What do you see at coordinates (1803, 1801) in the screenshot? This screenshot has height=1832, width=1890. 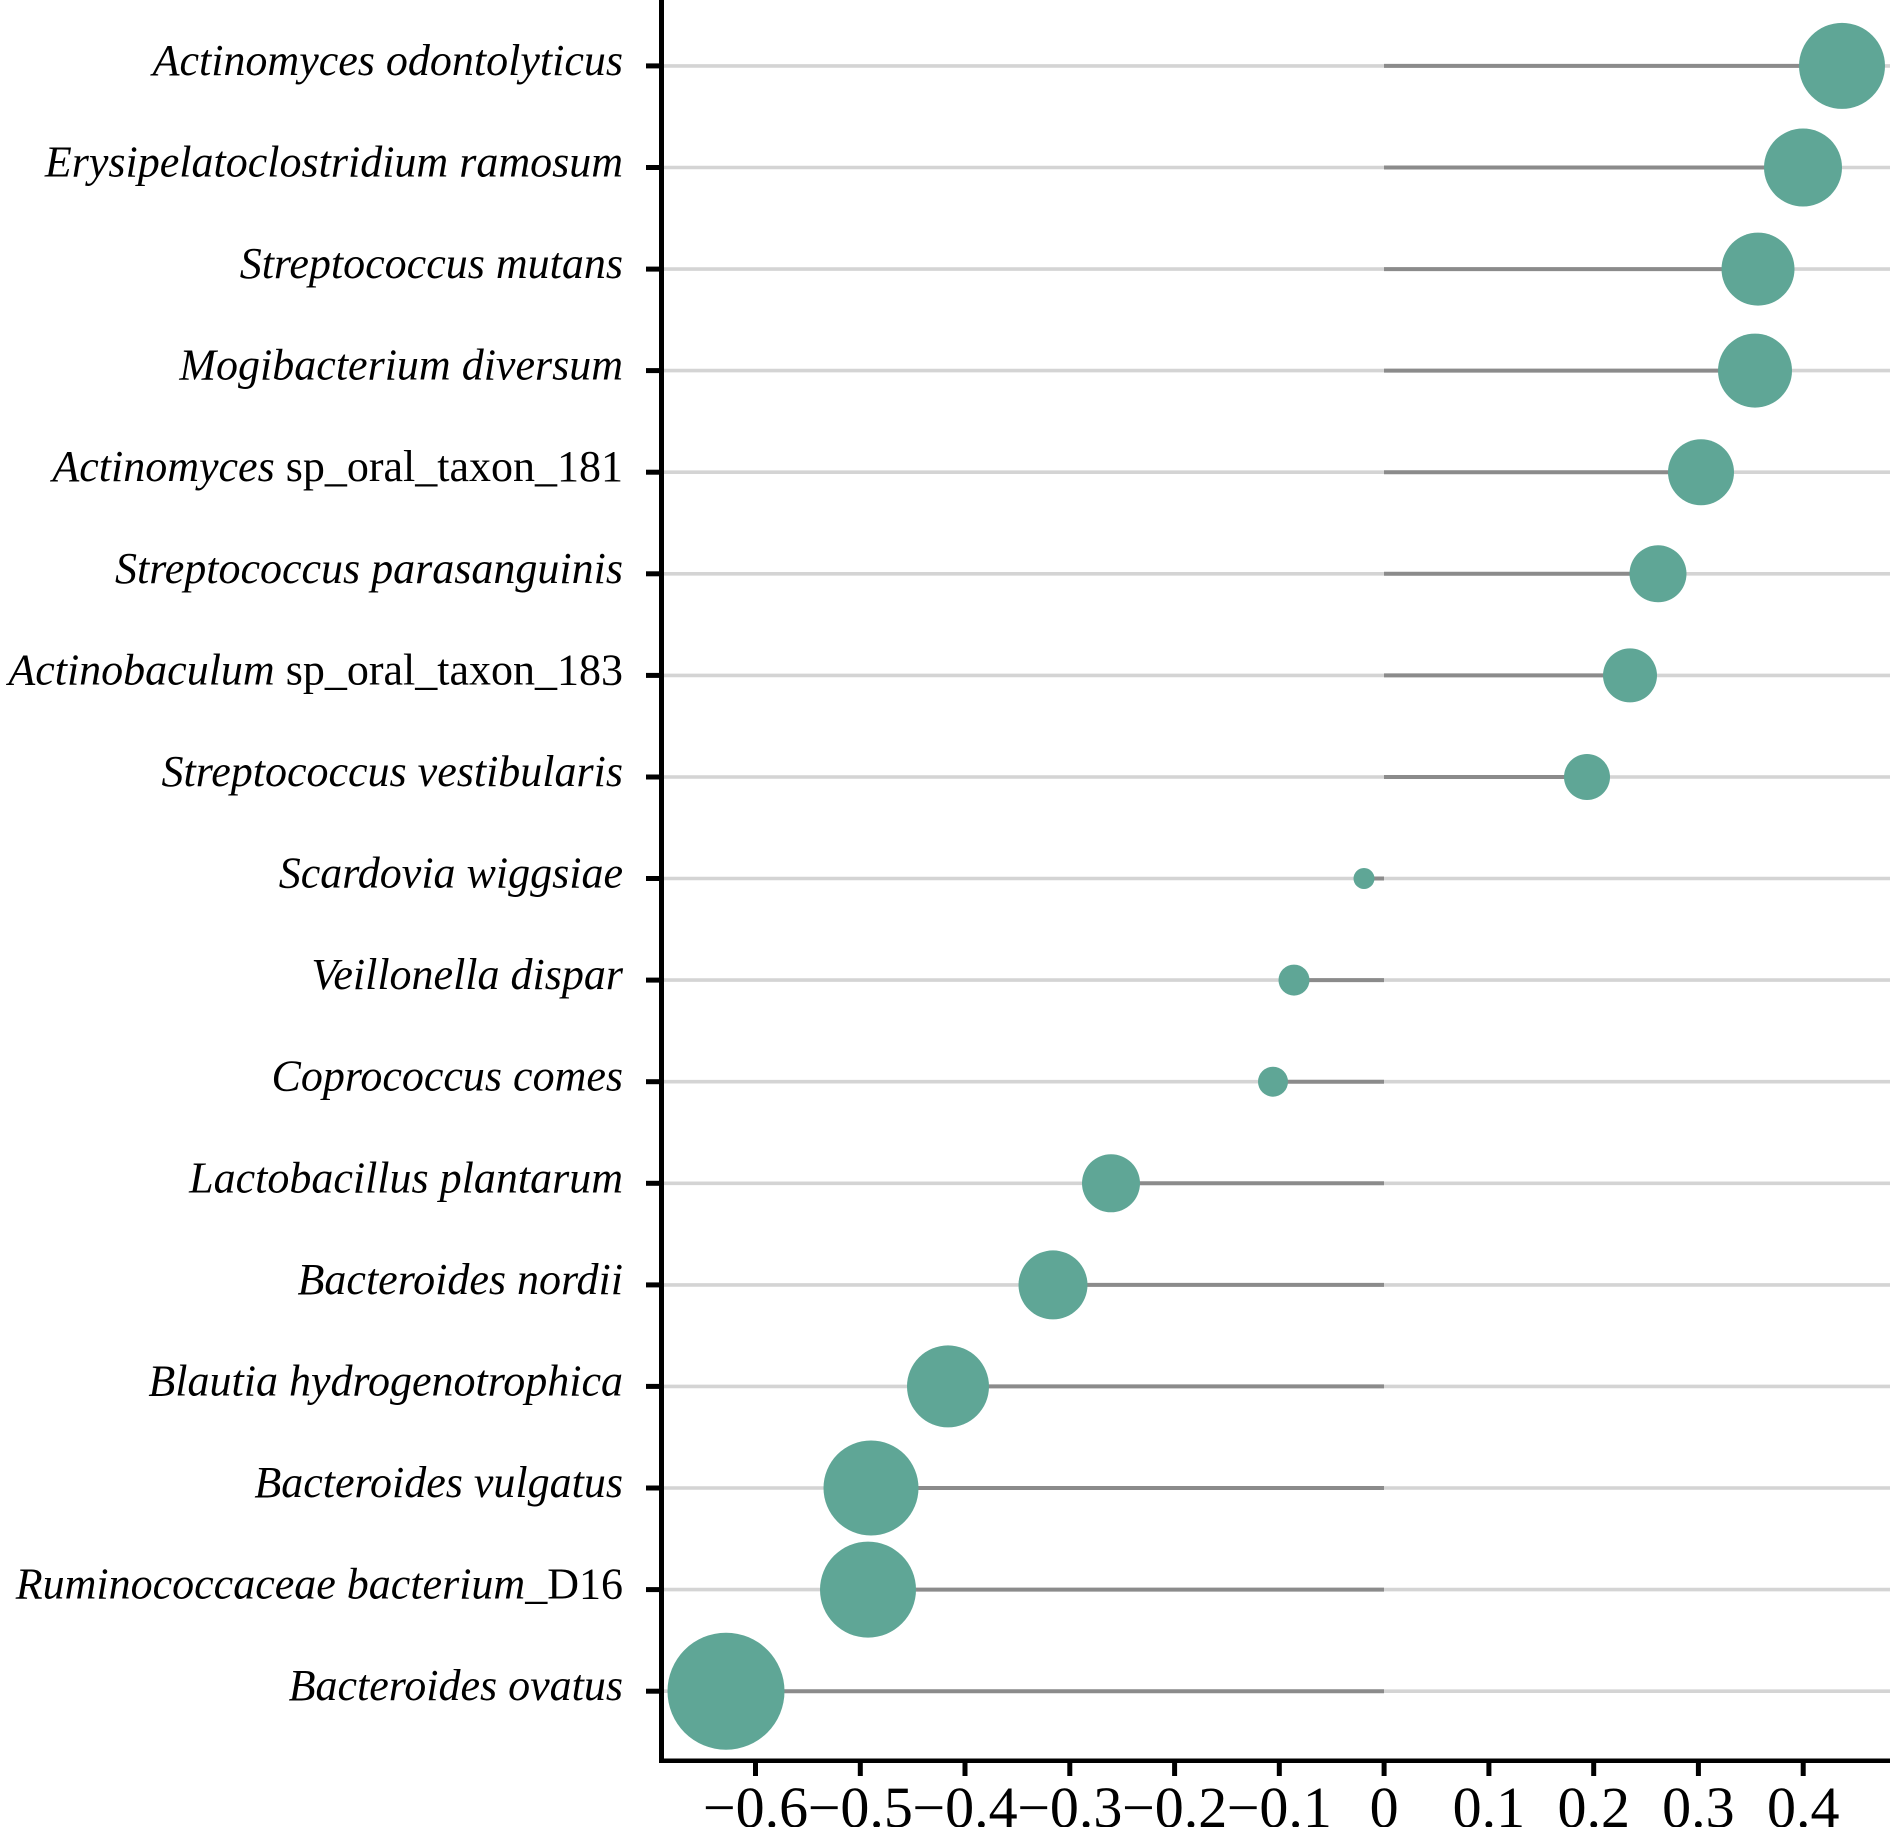 I see `svg-text: 0.4` at bounding box center [1803, 1801].